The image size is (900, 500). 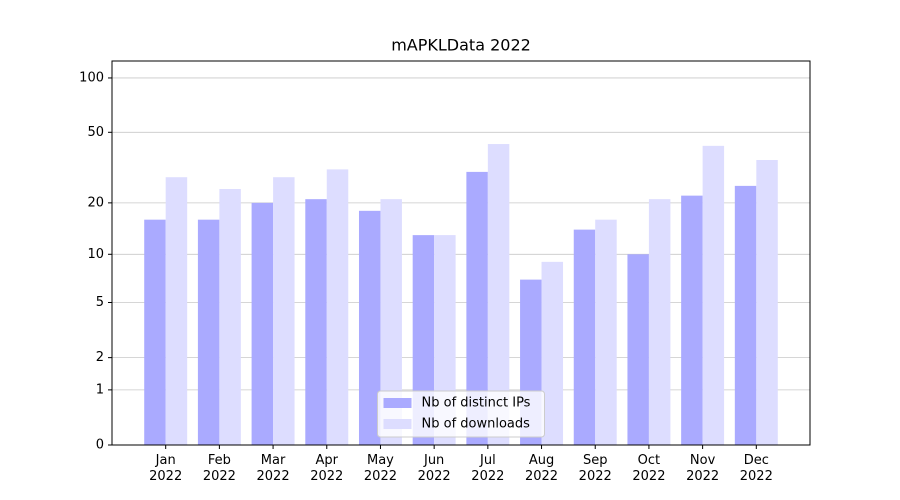 What do you see at coordinates (380, 468) in the screenshot?
I see `x-tick-label: May 2022` at bounding box center [380, 468].